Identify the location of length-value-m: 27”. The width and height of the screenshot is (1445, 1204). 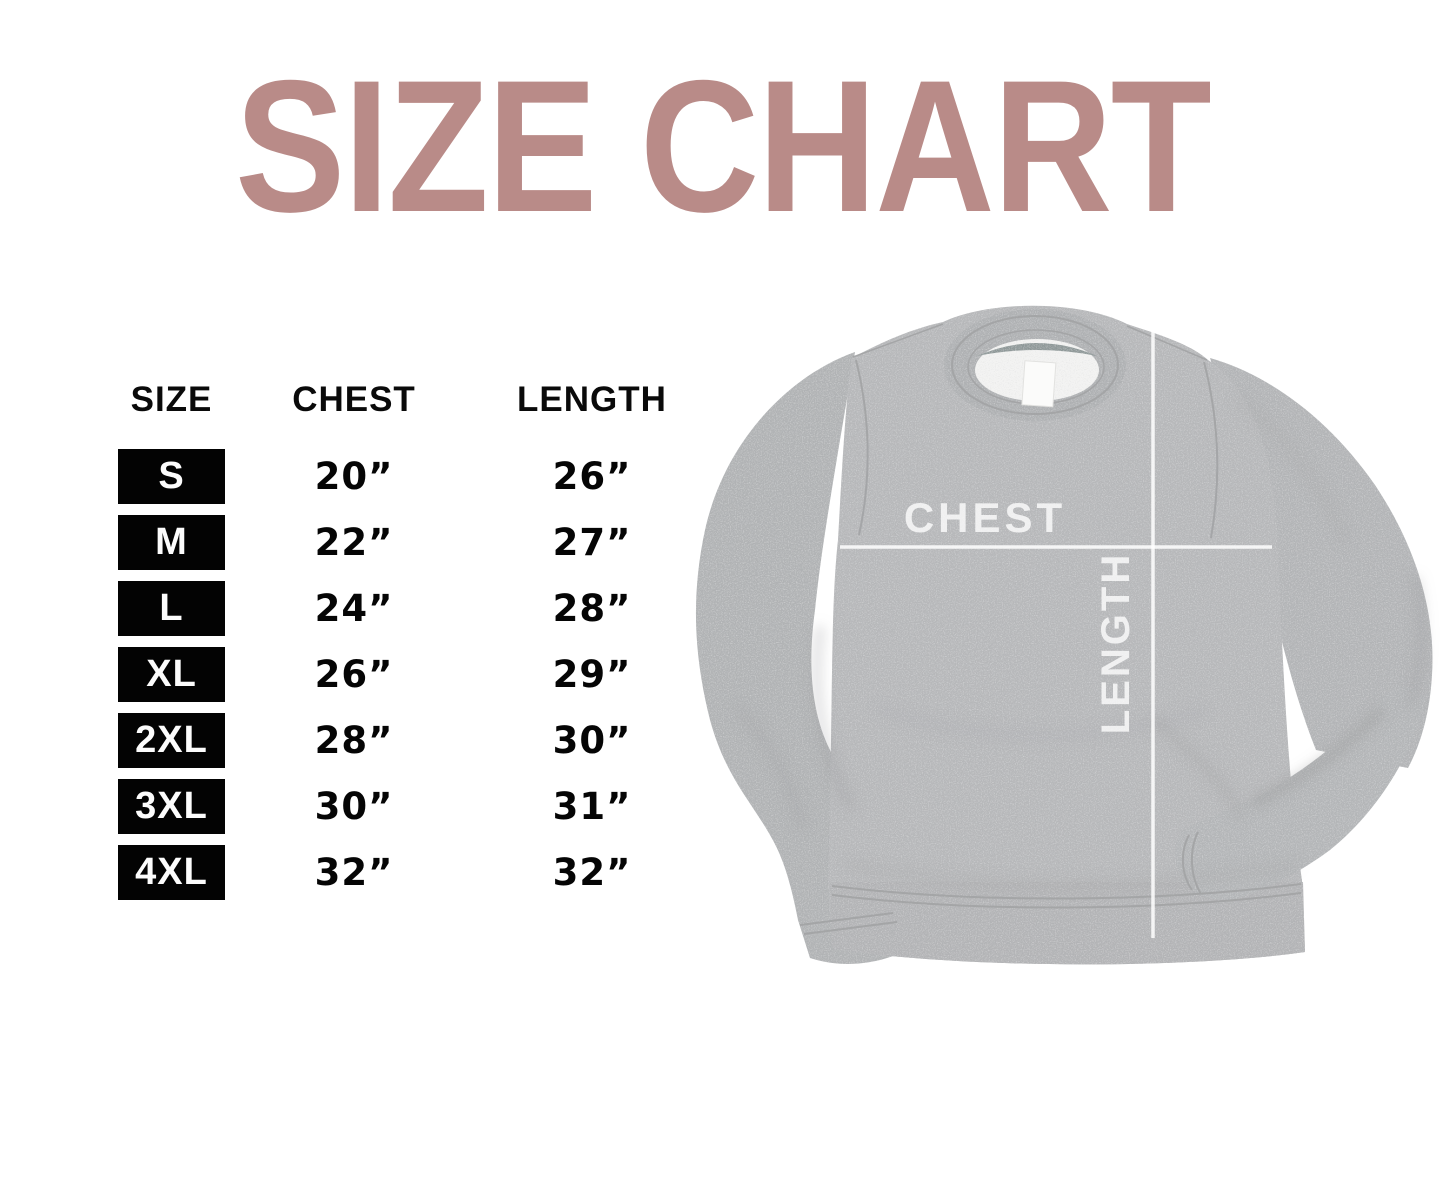
(592, 542).